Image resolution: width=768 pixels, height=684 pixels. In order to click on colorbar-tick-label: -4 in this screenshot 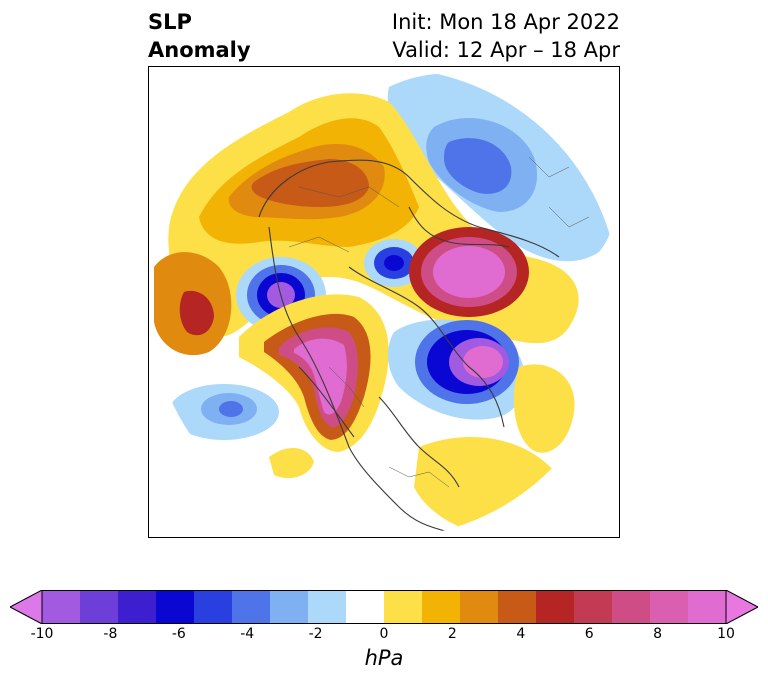, I will do `click(247, 634)`.